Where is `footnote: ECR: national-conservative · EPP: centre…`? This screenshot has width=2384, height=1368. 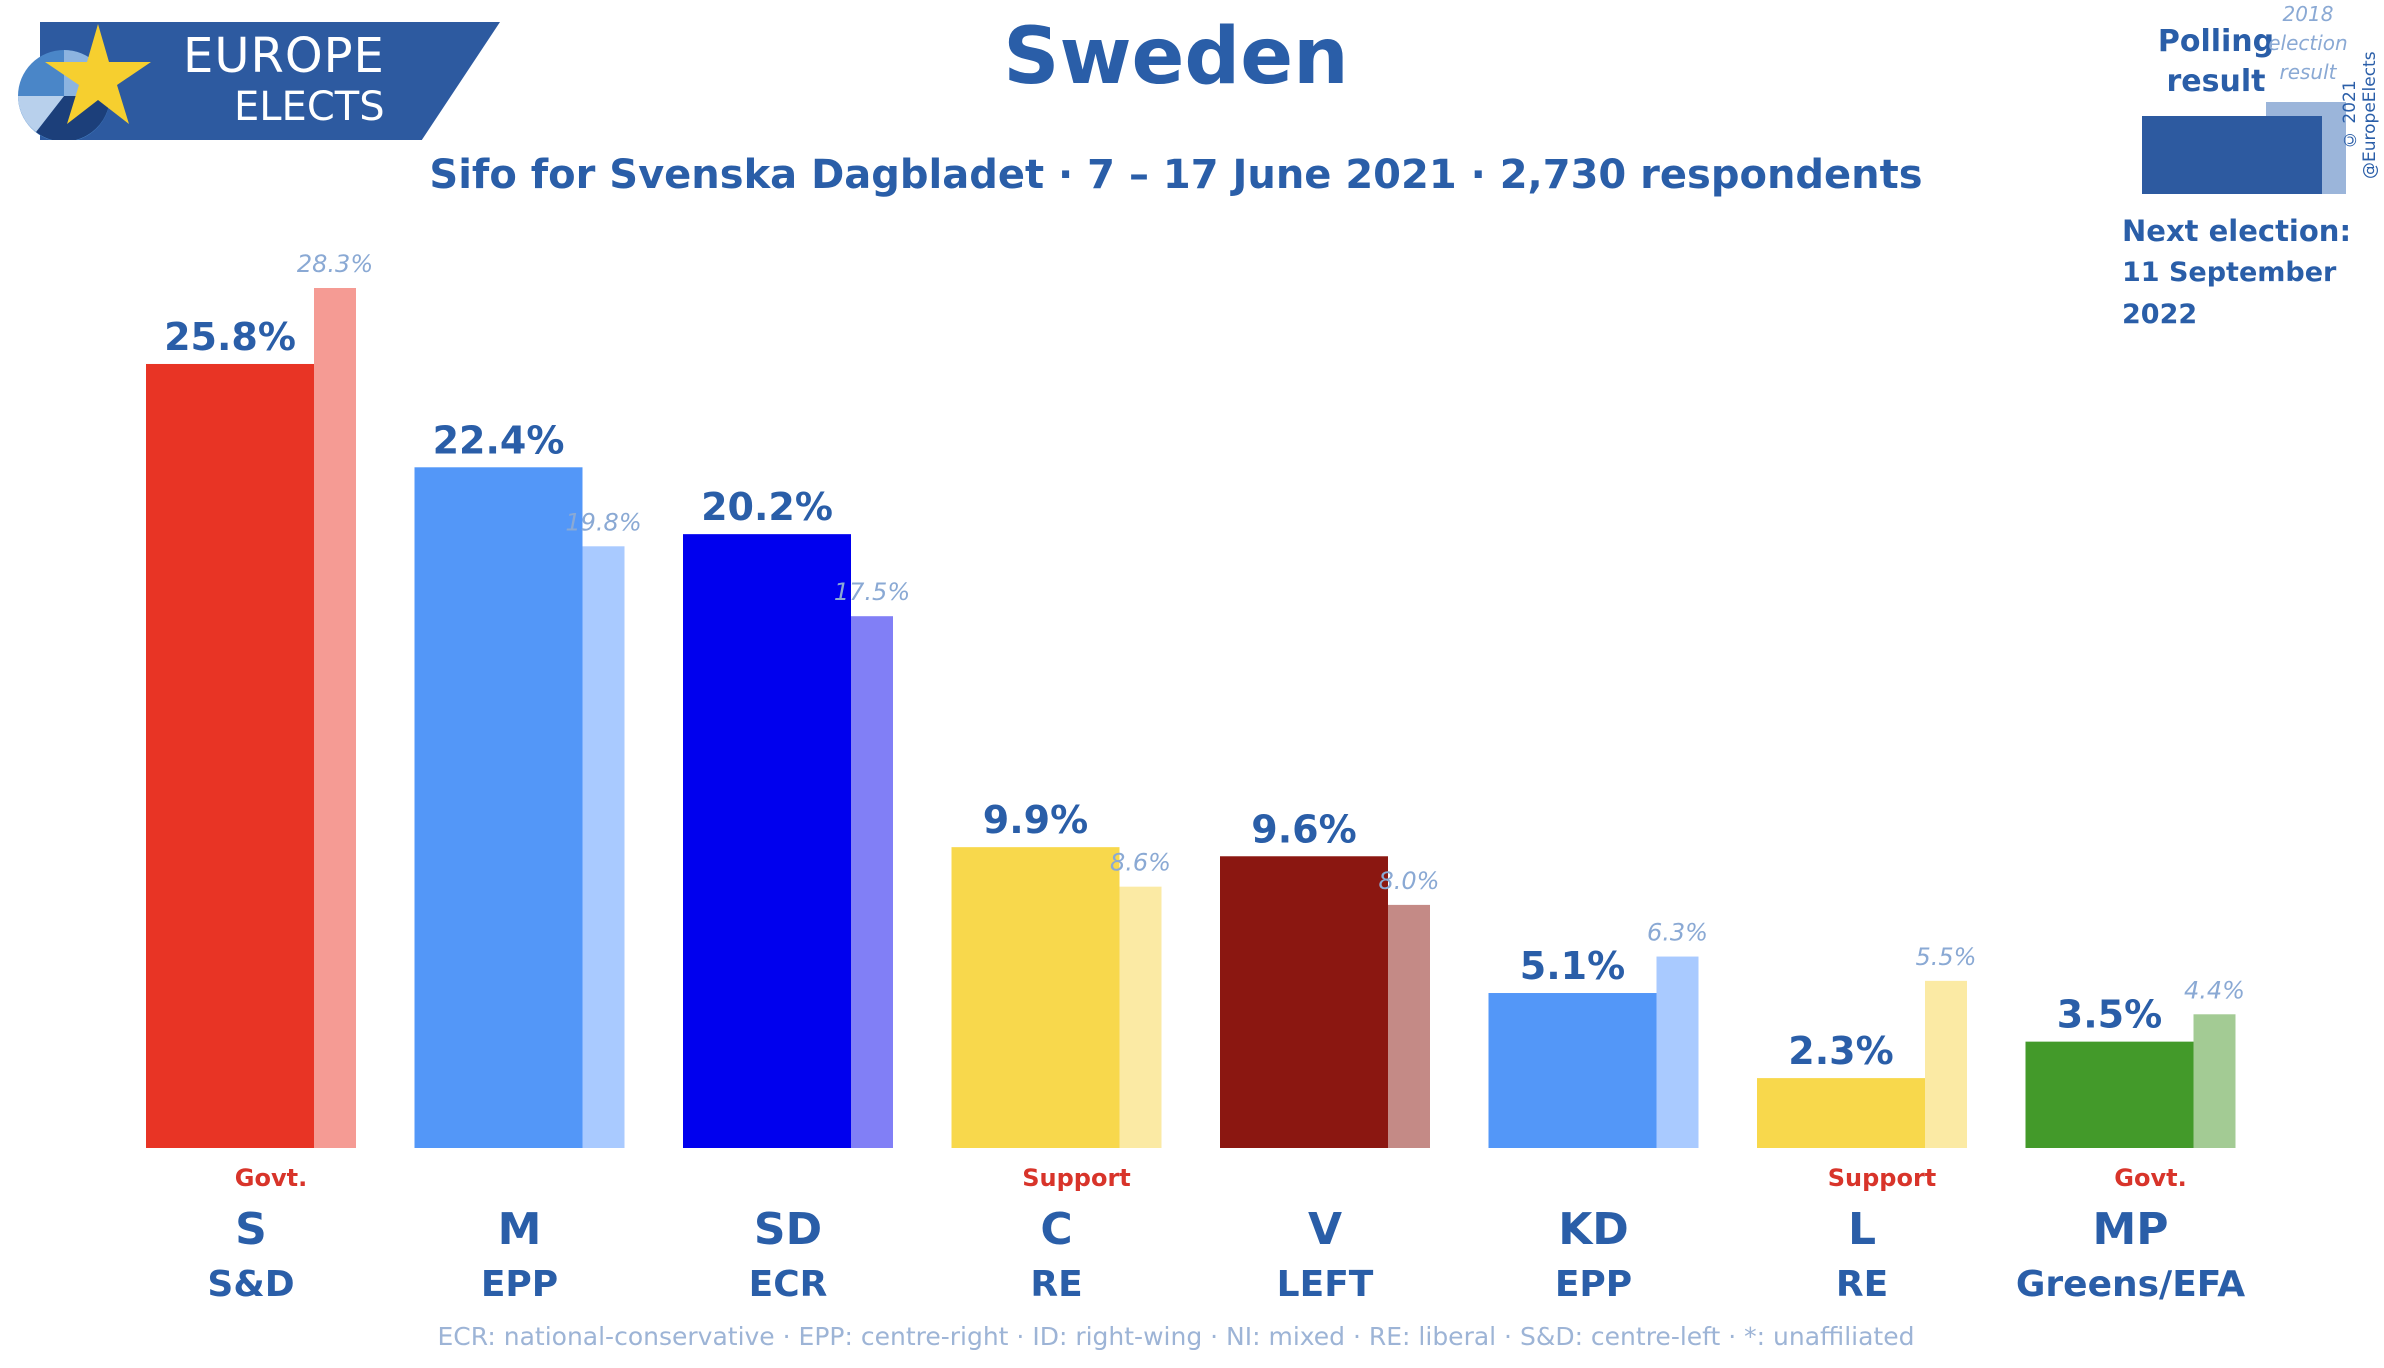
footnote: ECR: national-conservative · EPP: centre… is located at coordinates (1176, 1336).